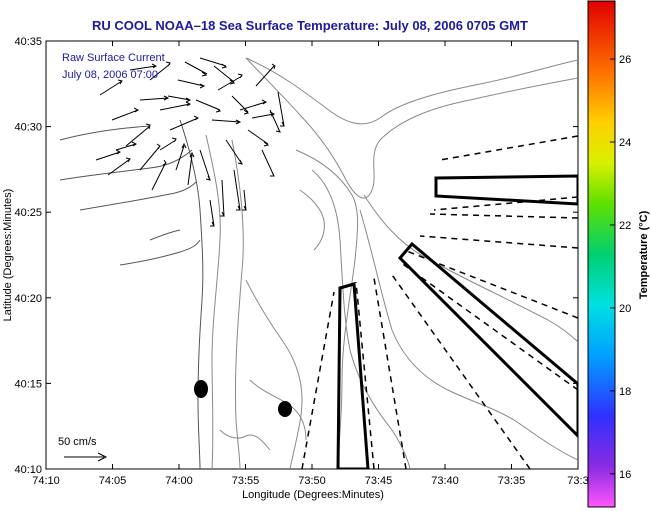 The image size is (651, 511). Describe the element at coordinates (625, 392) in the screenshot. I see `colorbar-tick-label: 18` at that location.